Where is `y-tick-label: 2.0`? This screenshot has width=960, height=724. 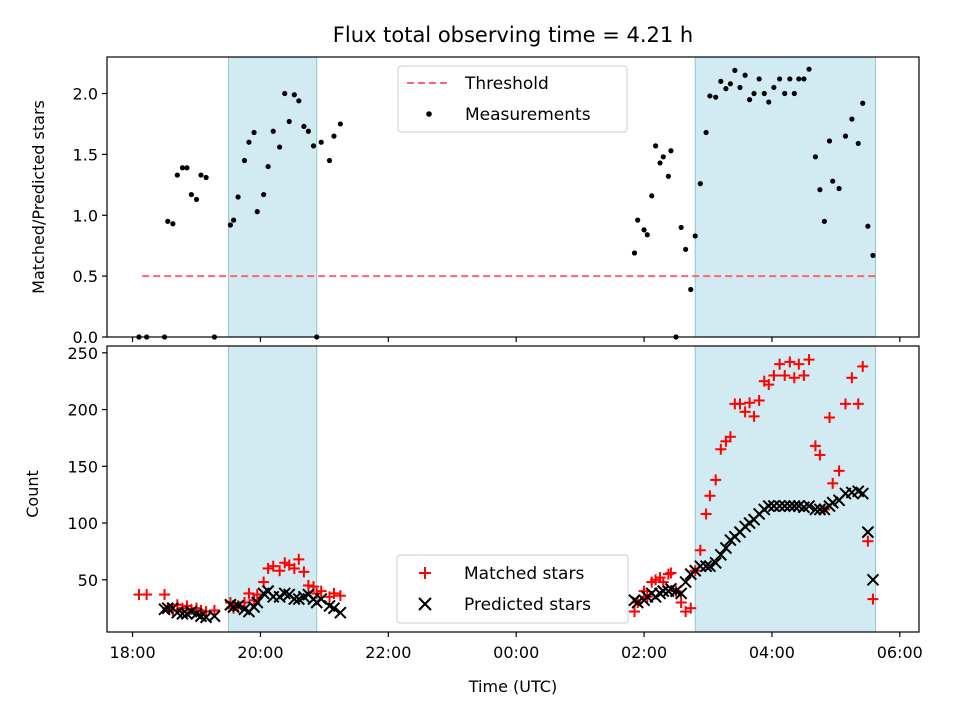
y-tick-label: 2.0 is located at coordinates (85, 94).